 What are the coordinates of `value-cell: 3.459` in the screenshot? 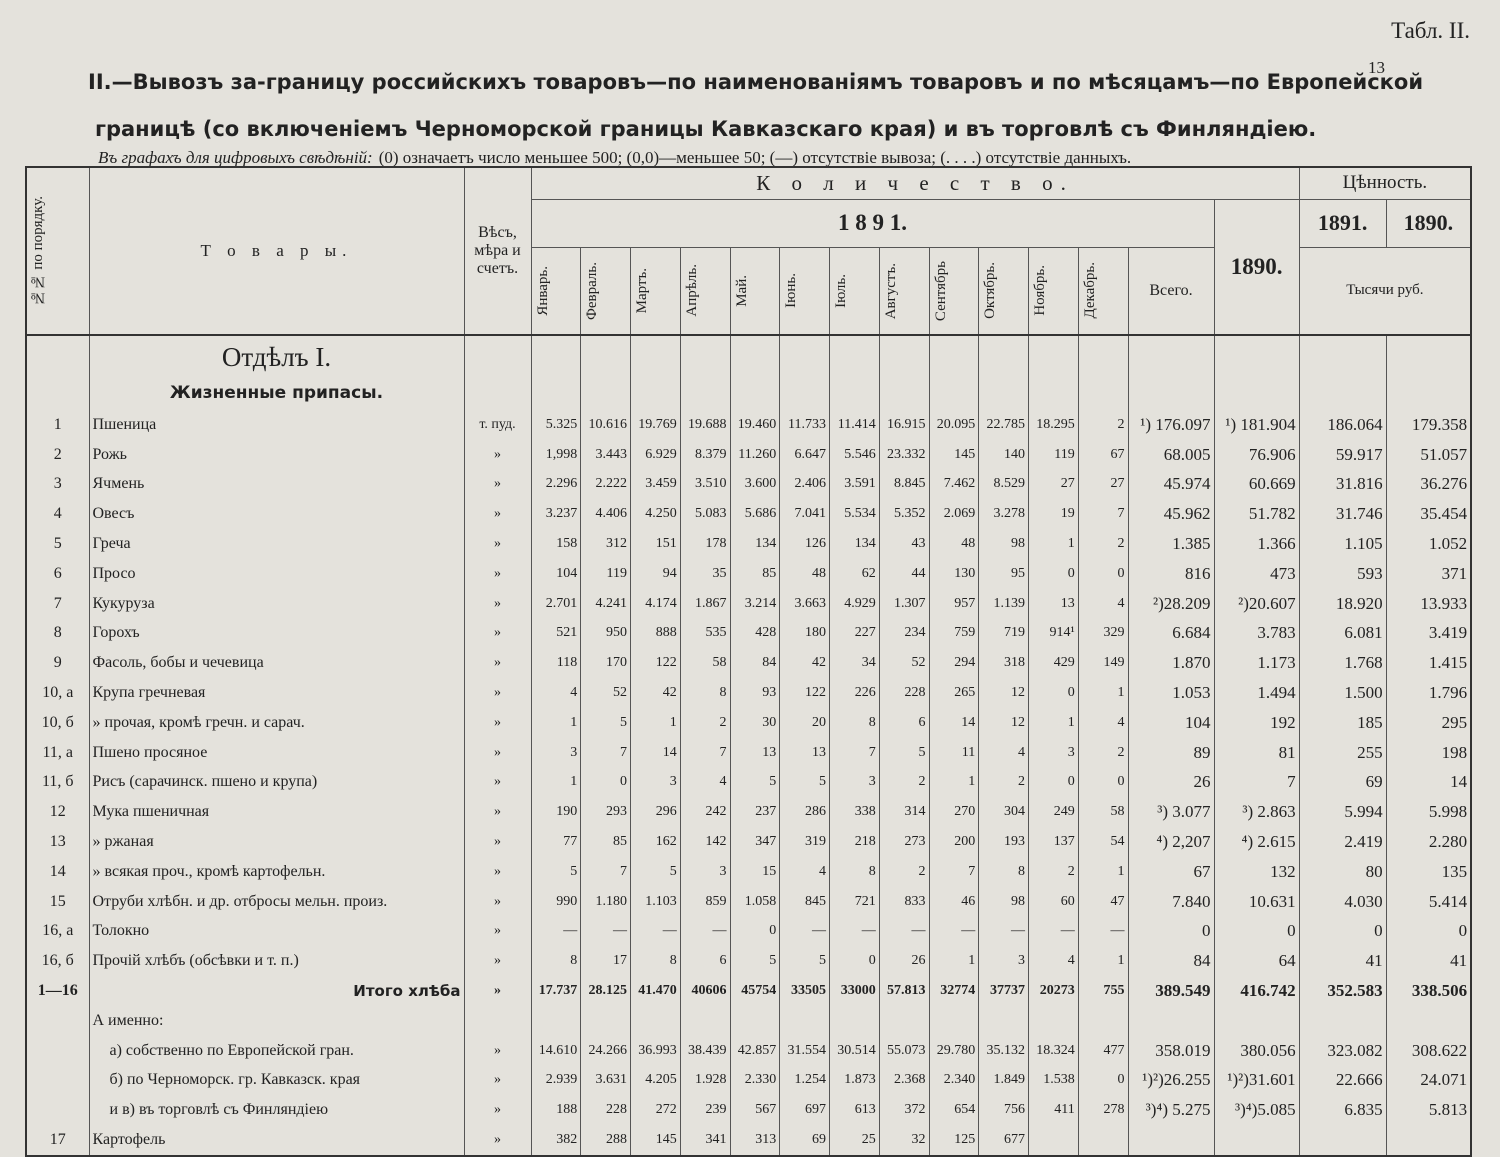 It's located at (655, 484).